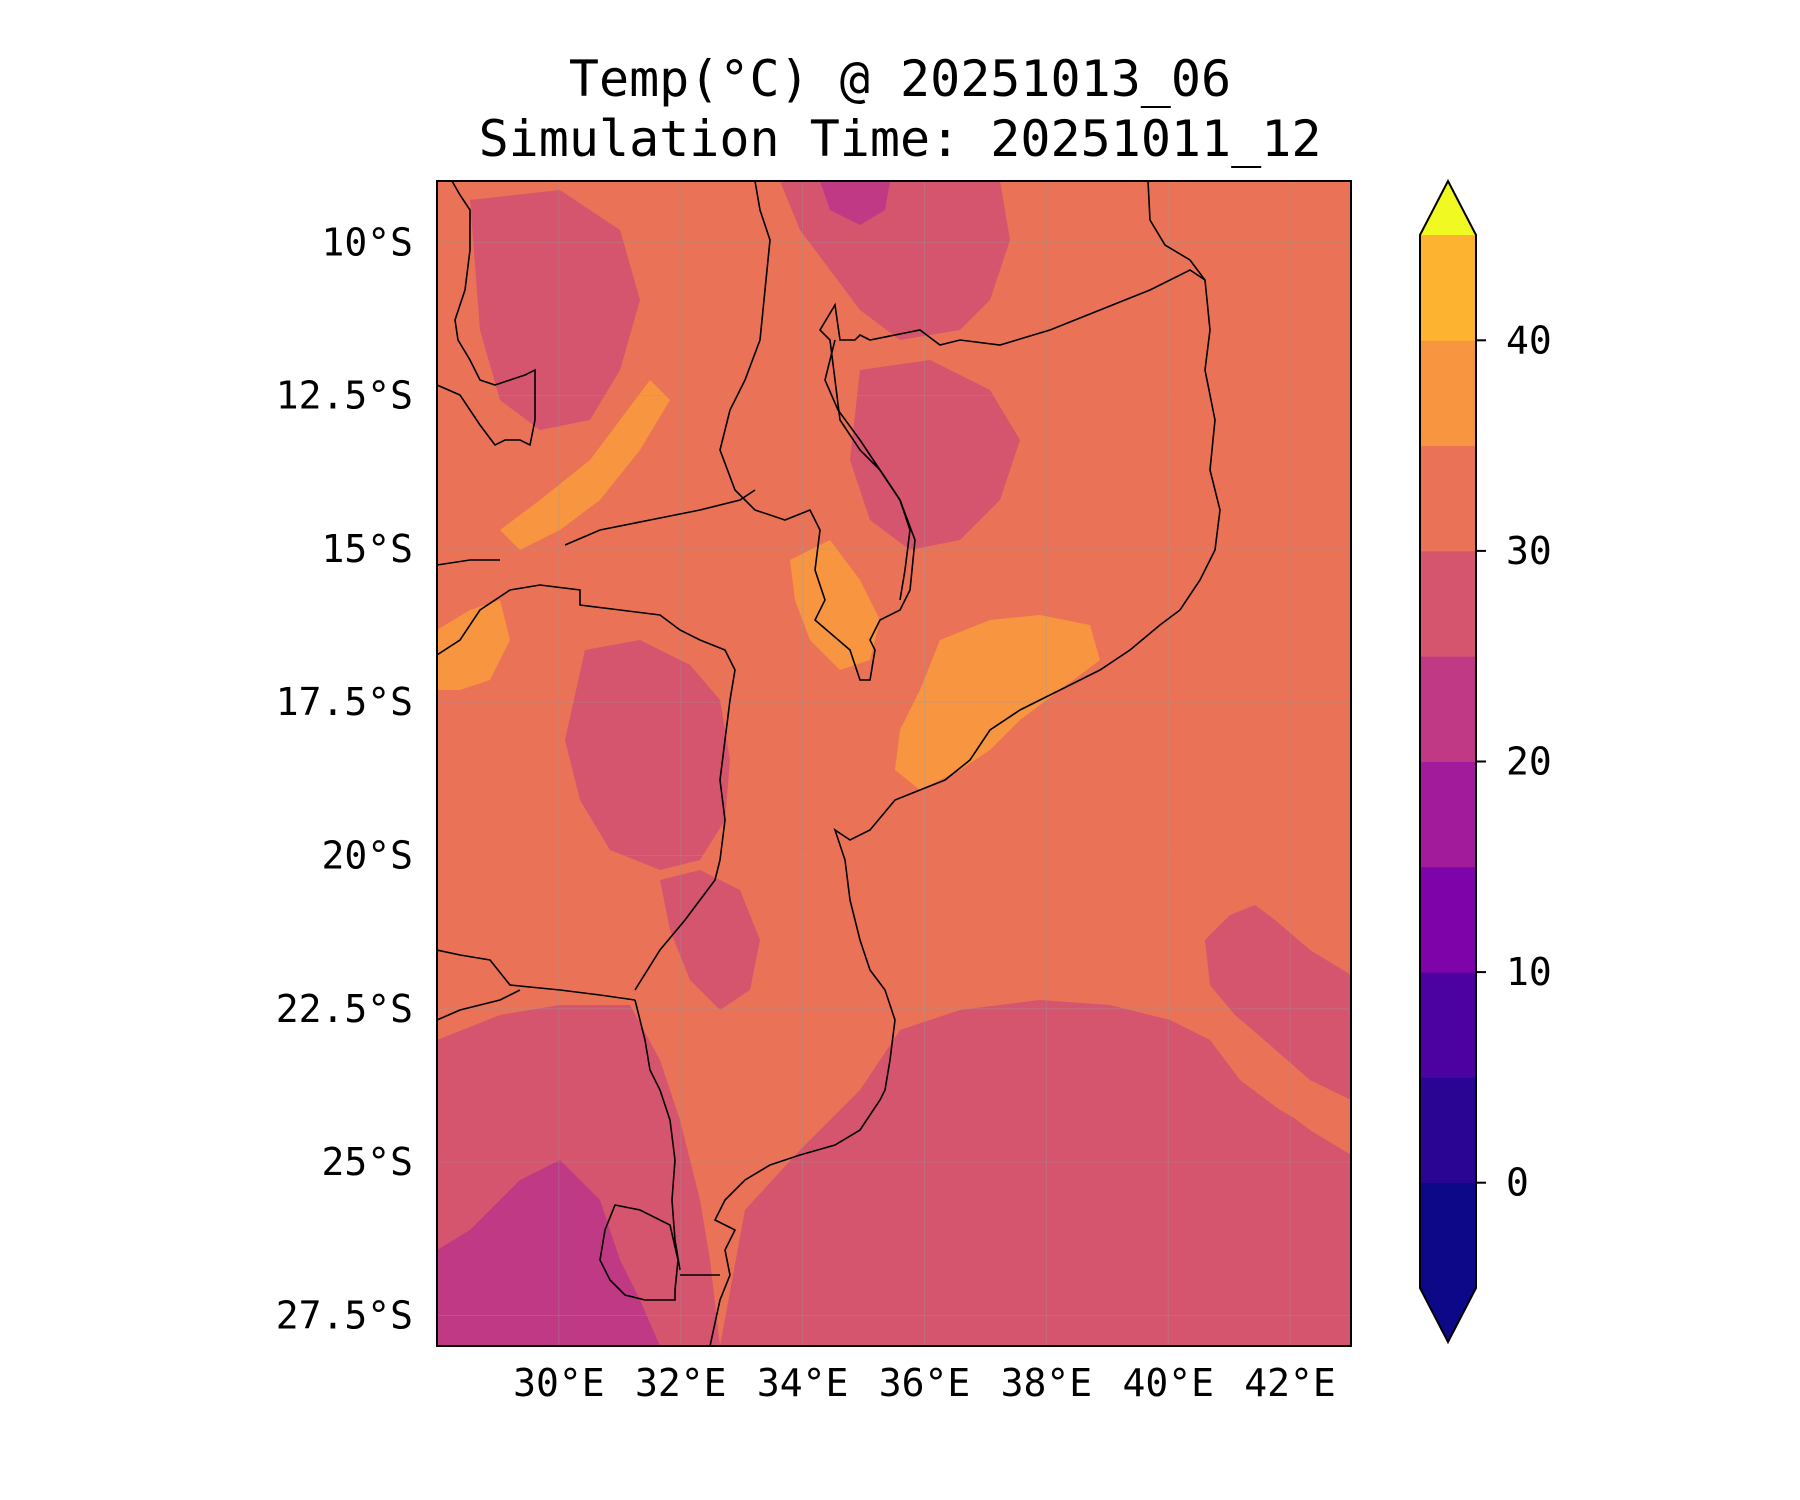  What do you see at coordinates (344, 1009) in the screenshot?
I see `lat-tick-label: 22.5°S` at bounding box center [344, 1009].